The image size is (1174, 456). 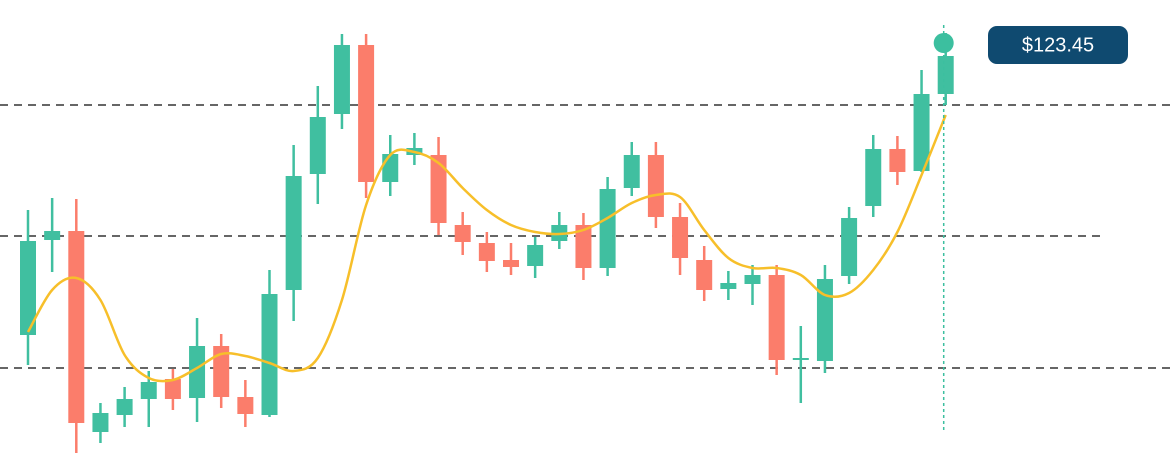 I want to click on price-badge, so click(x=1058, y=45).